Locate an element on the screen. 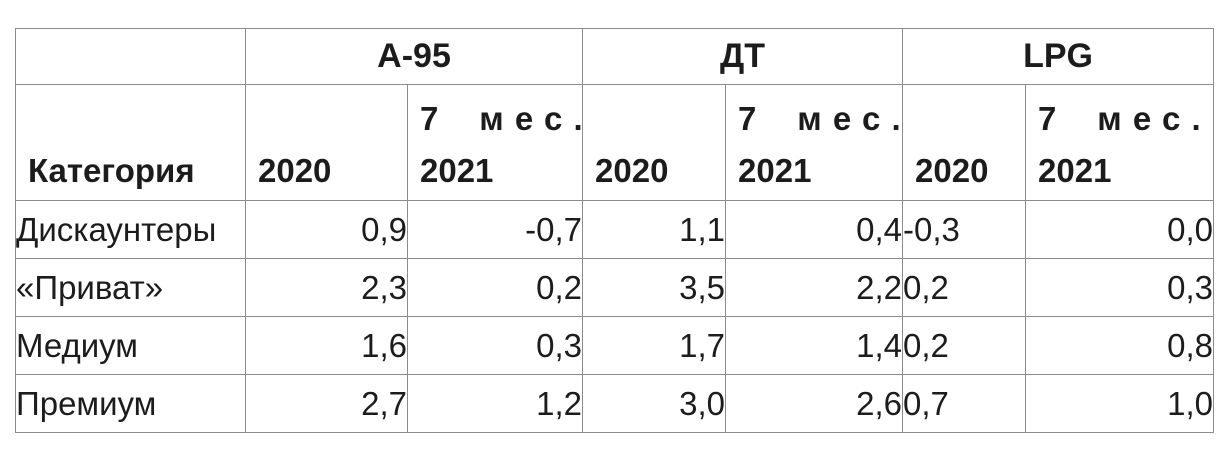 The image size is (1229, 466). value-cell-a95-2021: 1,2 is located at coordinates (495, 403).